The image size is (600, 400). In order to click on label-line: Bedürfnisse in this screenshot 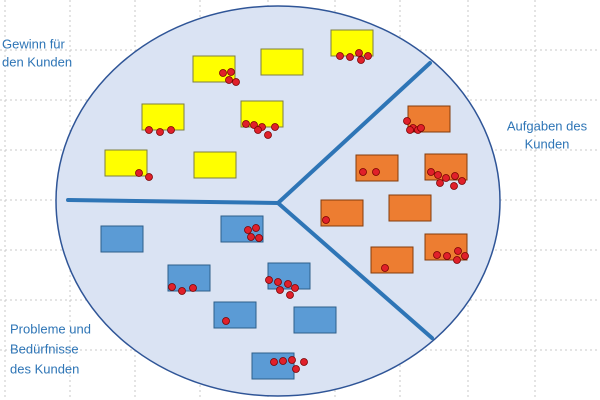, I will do `click(44, 348)`.